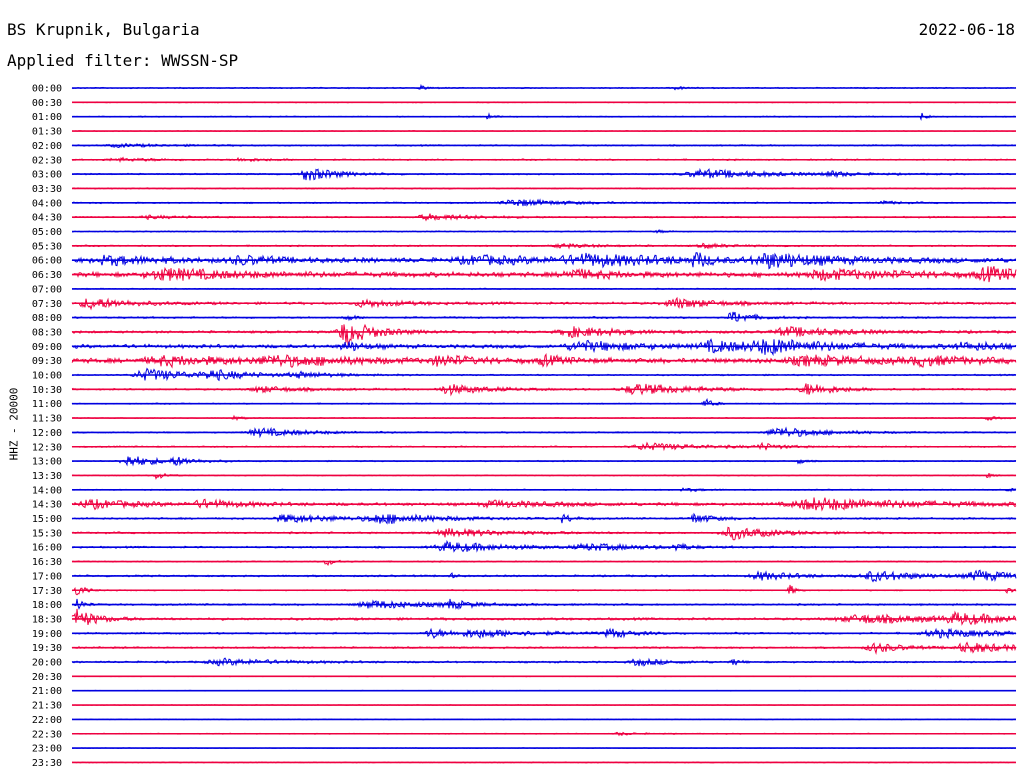  I want to click on time-label: 06:30, so click(47, 275).